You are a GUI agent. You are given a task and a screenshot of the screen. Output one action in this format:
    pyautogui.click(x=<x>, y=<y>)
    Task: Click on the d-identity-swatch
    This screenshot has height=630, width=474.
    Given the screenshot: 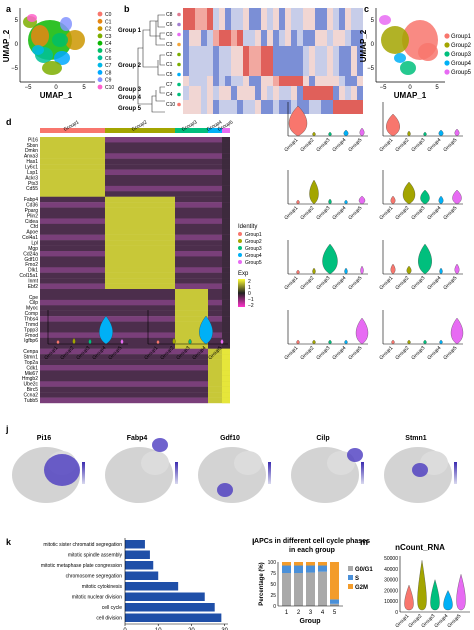 What is the action you would take?
    pyautogui.click(x=240, y=234)
    